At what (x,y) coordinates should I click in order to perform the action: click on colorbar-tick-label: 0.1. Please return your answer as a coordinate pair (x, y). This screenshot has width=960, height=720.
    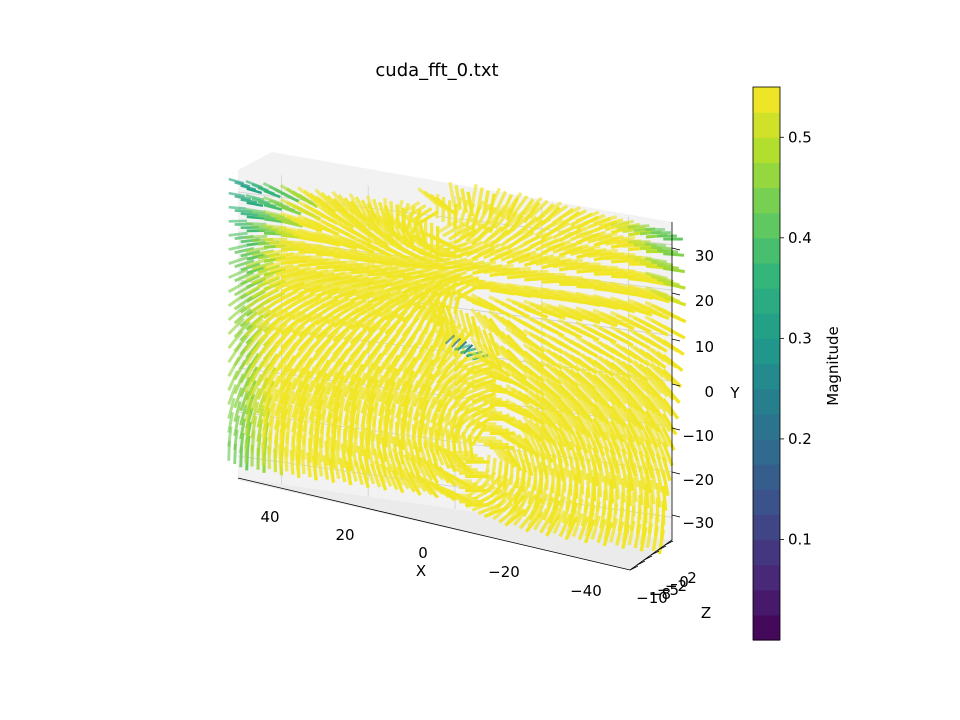
    Looking at the image, I should click on (800, 539).